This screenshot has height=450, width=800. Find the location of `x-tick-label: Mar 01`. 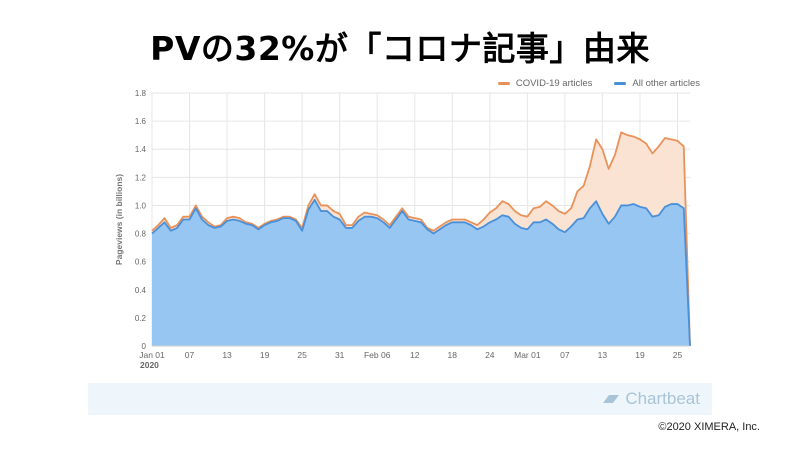

x-tick-label: Mar 01 is located at coordinates (527, 355).